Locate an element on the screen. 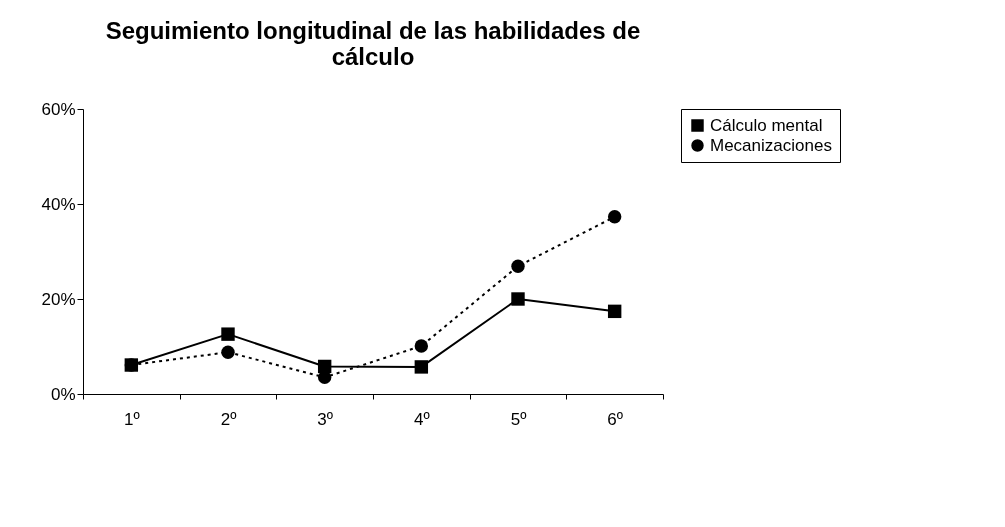 This screenshot has height=527, width=1005. legend-label: Cálculo mental is located at coordinates (766, 125).